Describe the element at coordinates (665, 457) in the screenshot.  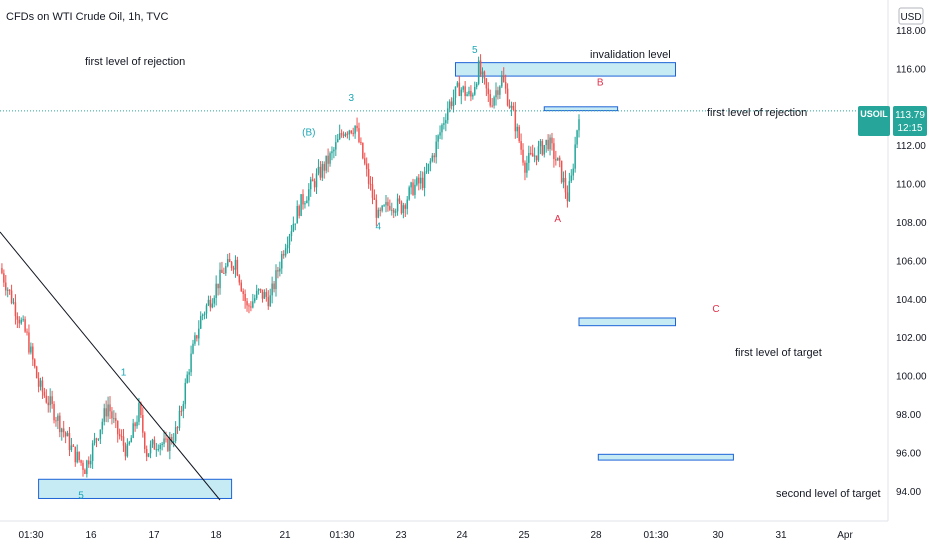
I see `zone-target2` at that location.